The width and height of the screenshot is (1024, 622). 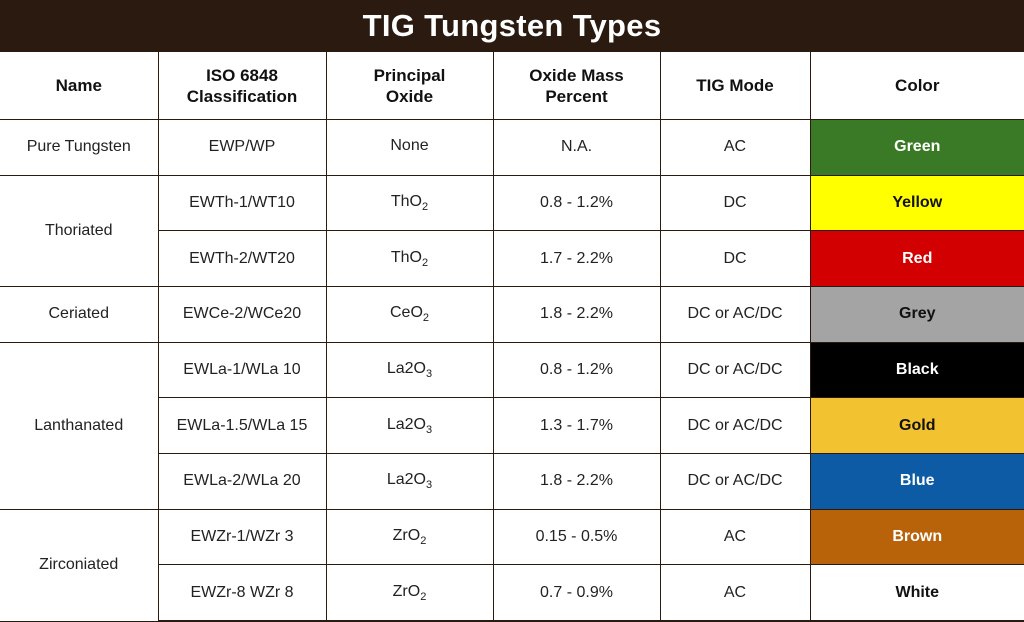 I want to click on color-cell: Yellow, so click(x=916, y=203).